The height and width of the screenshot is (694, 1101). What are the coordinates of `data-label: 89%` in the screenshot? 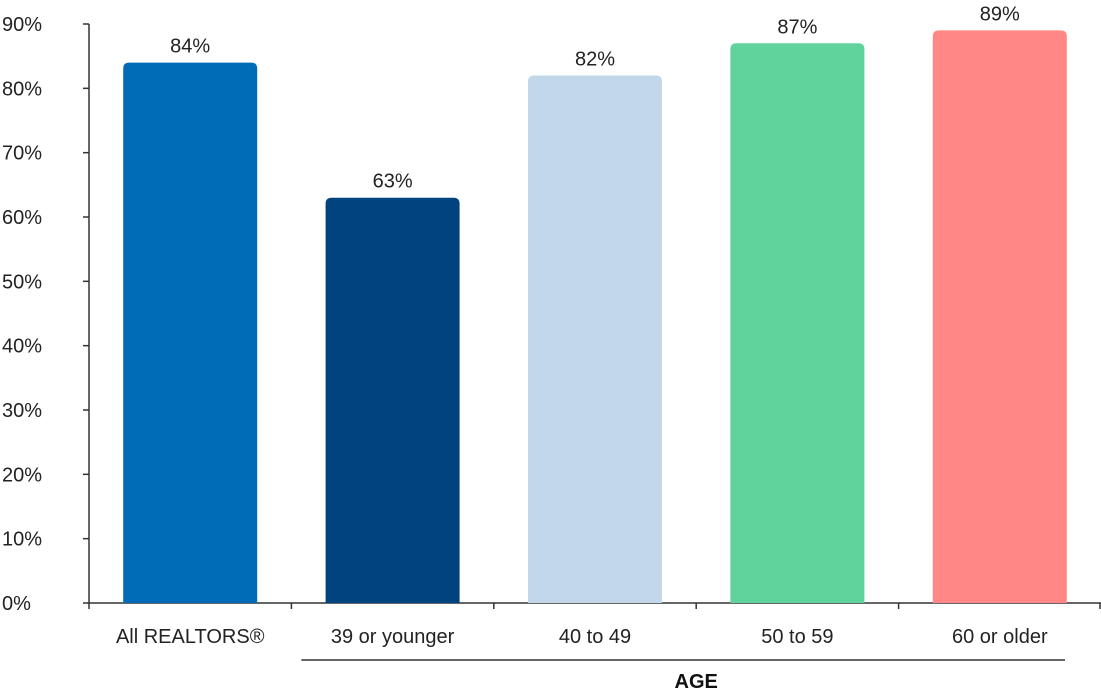 It's located at (1000, 14).